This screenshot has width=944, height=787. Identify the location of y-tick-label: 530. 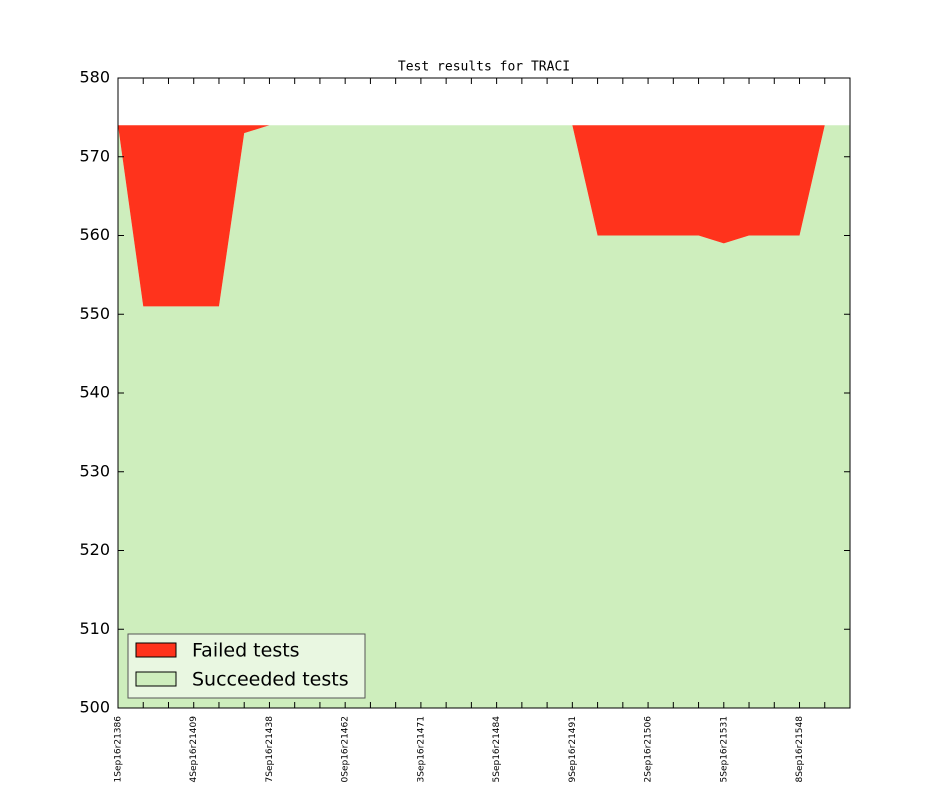
(94, 470).